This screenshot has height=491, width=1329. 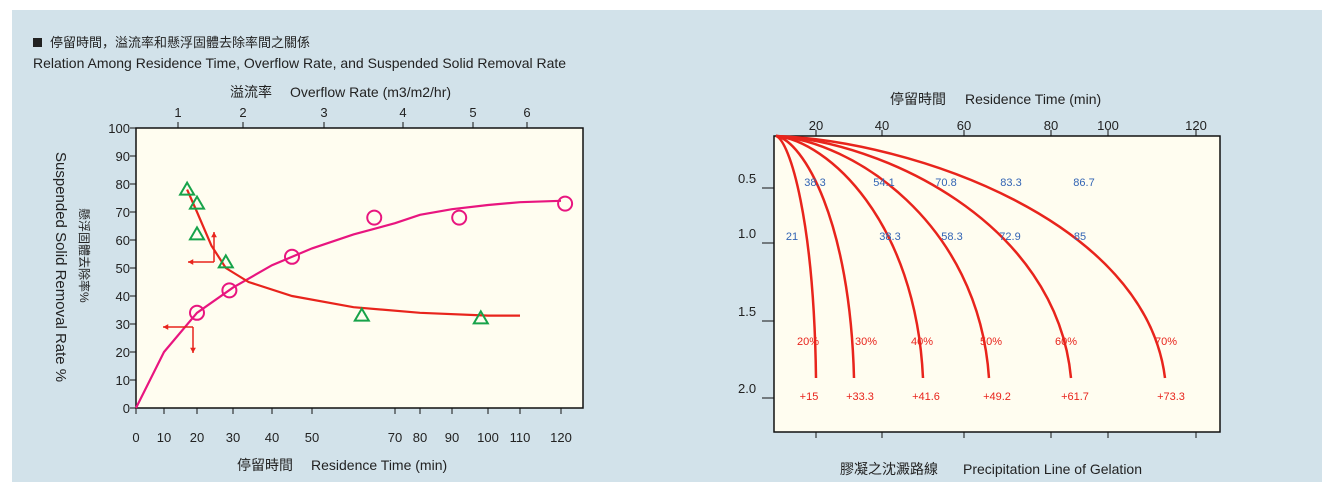 I want to click on x-bottom-tick-label: 120, so click(x=561, y=437).